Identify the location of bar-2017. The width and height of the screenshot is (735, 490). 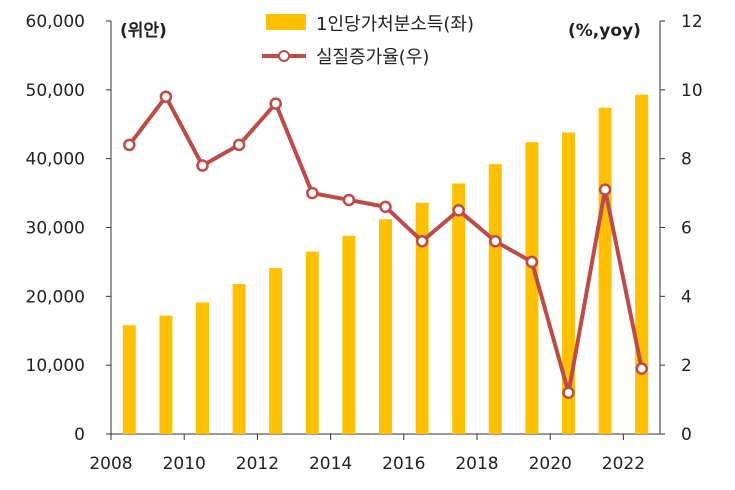
(459, 308).